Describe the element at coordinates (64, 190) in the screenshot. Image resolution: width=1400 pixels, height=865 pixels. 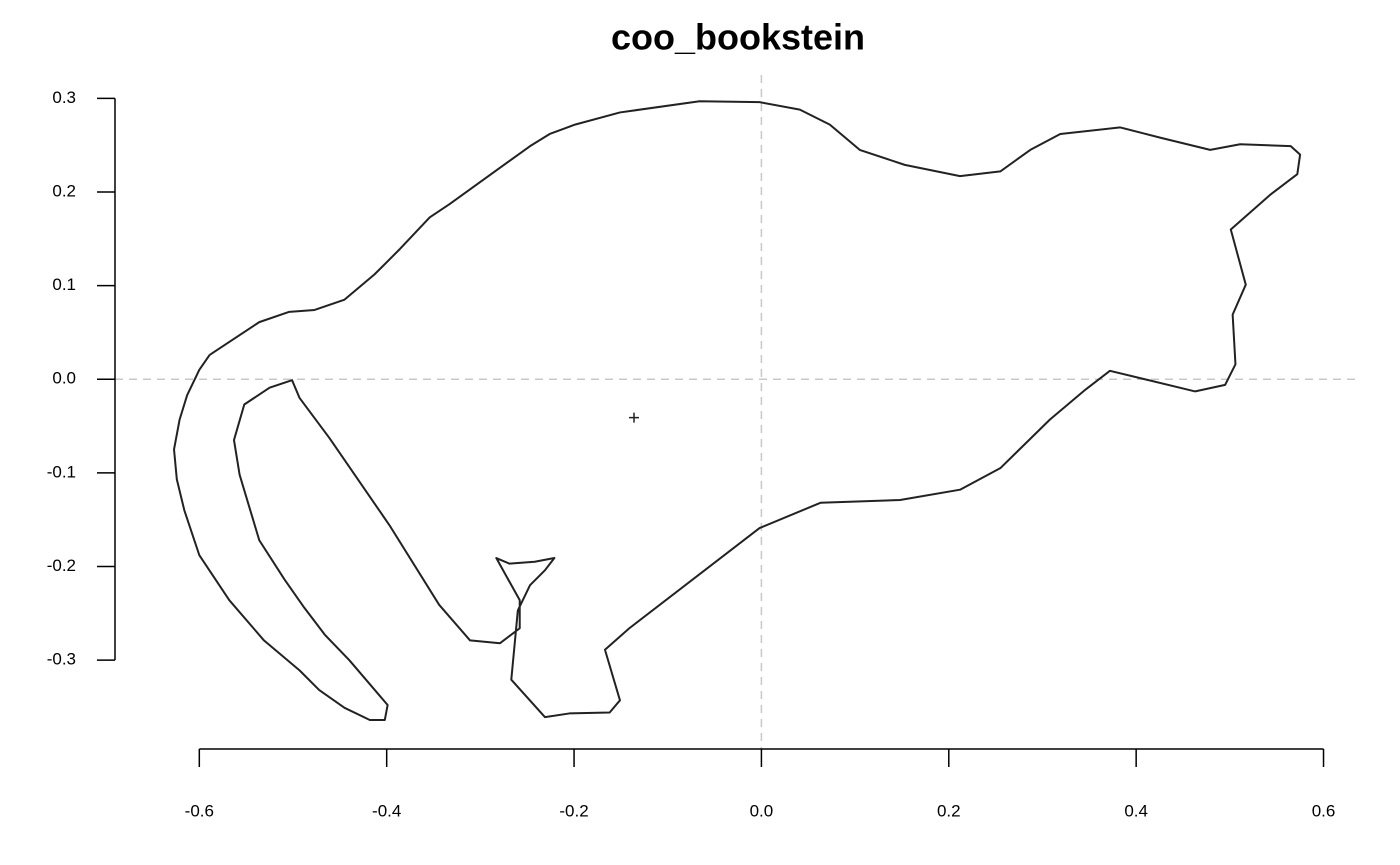
I see `y-tick-label: 0.2` at that location.